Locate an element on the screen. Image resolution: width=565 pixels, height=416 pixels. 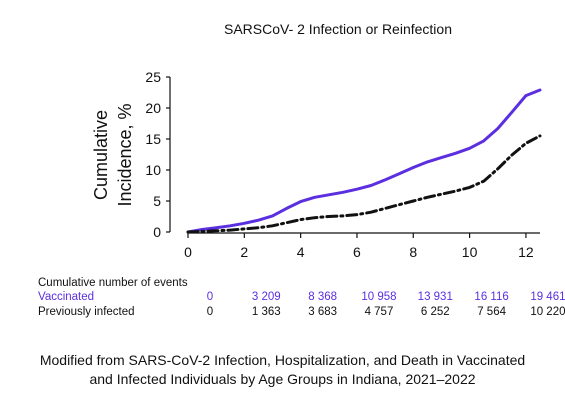
x-tick-label: 8 is located at coordinates (413, 252).